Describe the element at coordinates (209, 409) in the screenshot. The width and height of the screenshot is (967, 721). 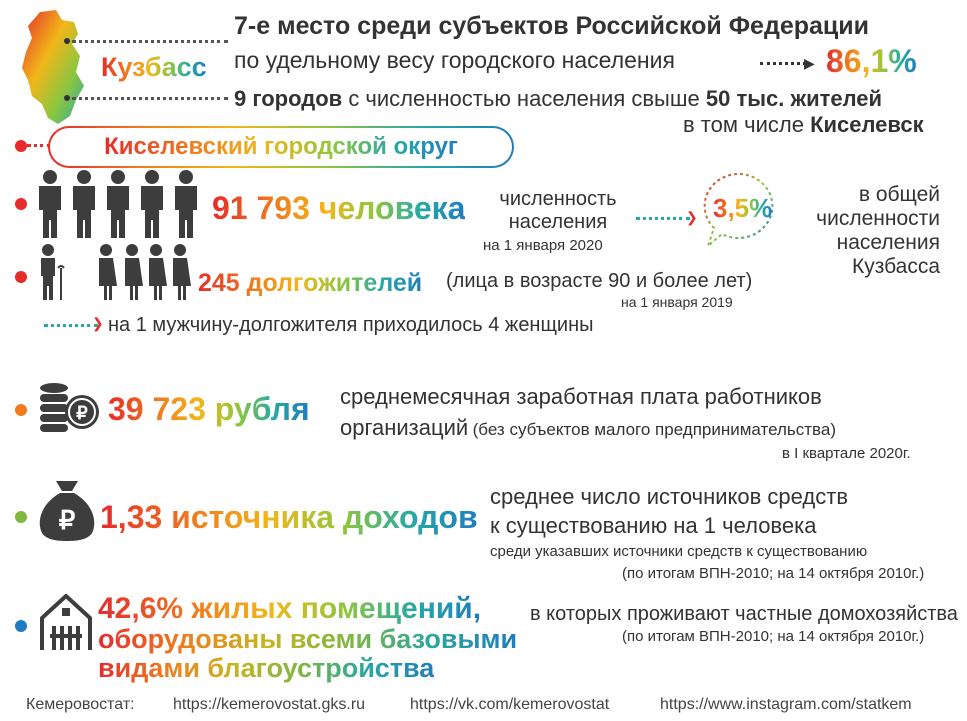
I see `salary-value: 39 723 рубля` at that location.